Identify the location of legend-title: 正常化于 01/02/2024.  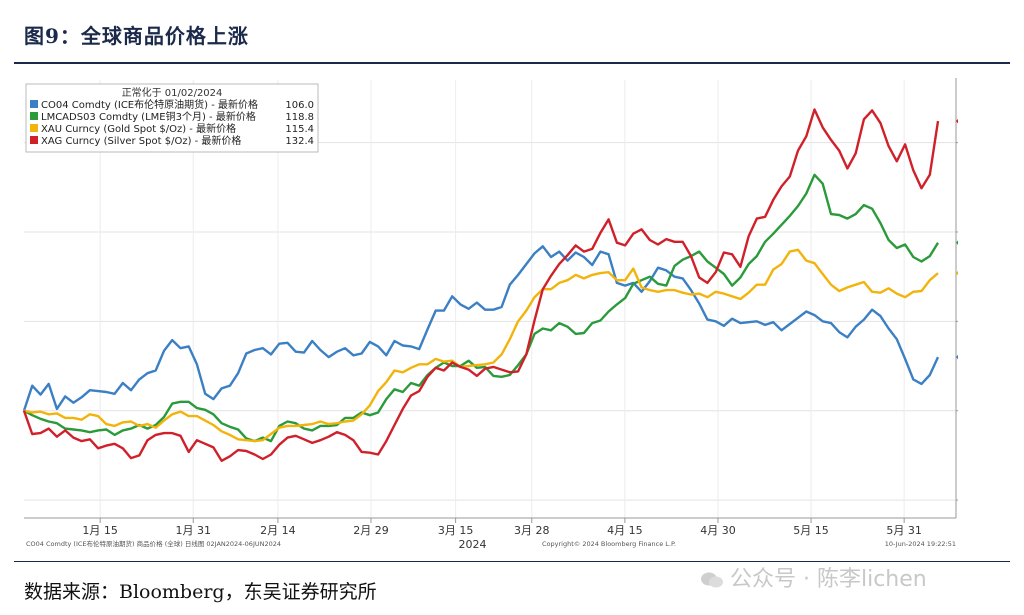
(172, 92).